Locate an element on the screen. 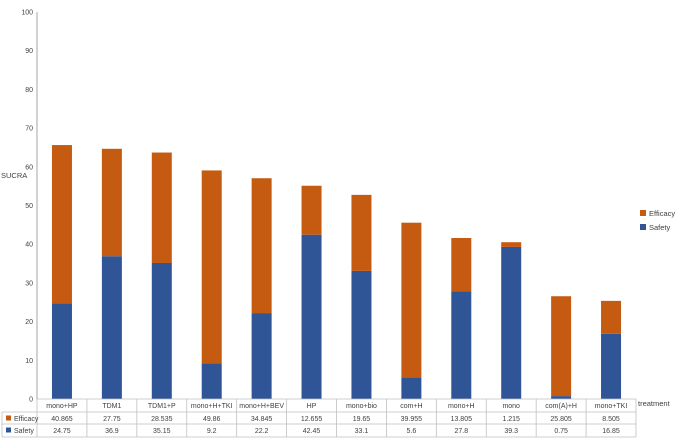  data-label: 25.805 is located at coordinates (561, 419).